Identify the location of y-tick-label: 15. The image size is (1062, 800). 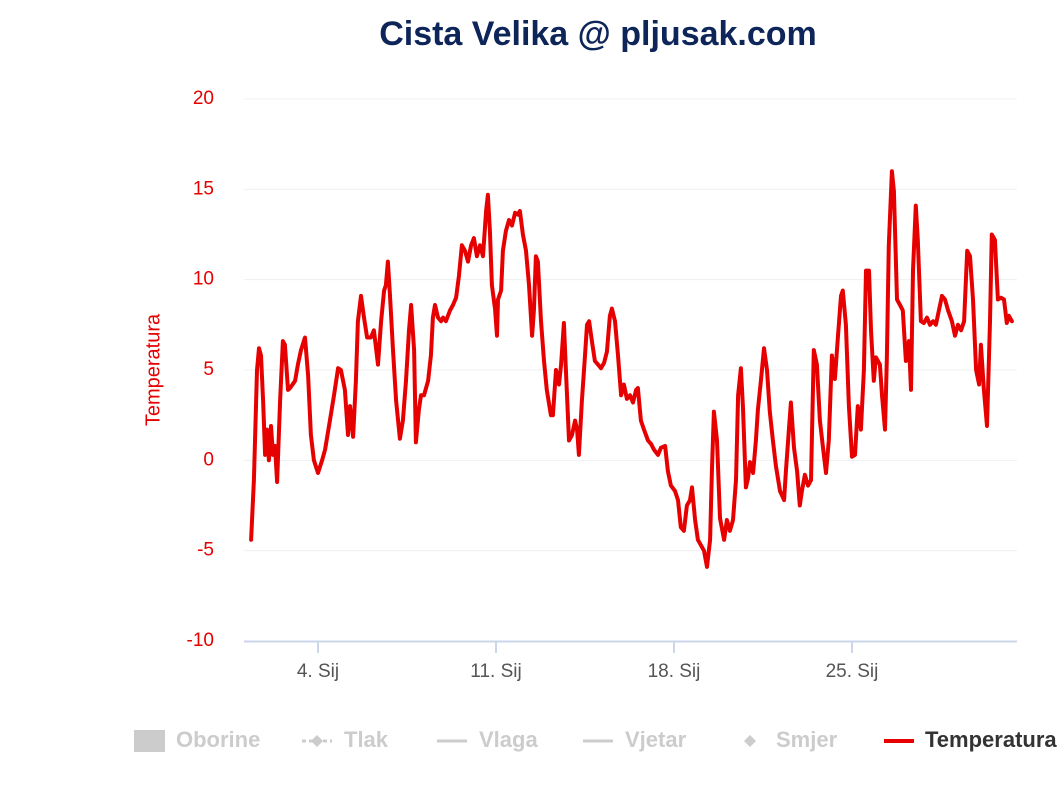
(203, 188).